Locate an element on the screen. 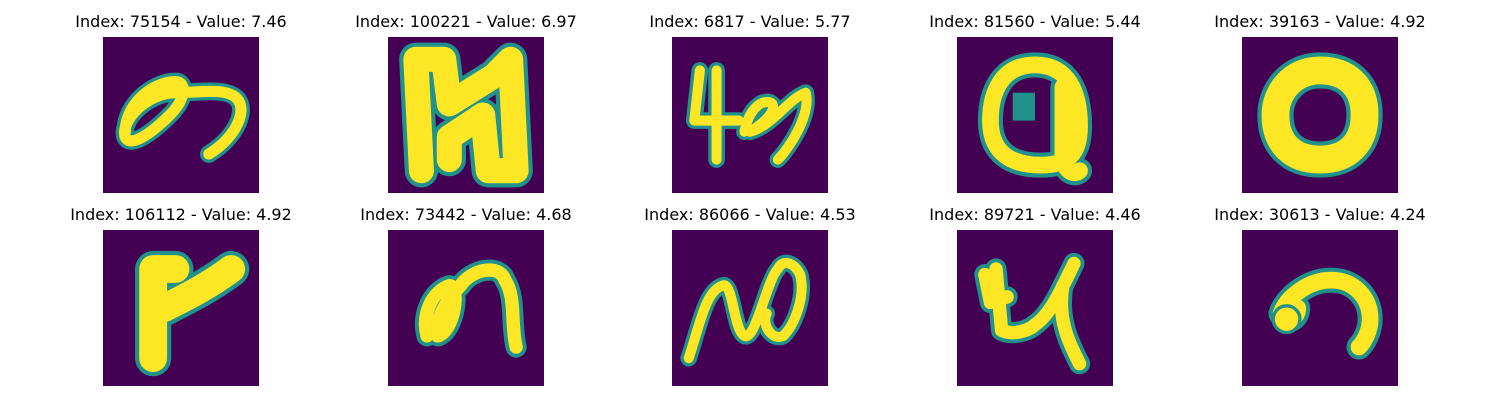 The width and height of the screenshot is (1500, 400). panel-10: Index: 30613 - Value: 4.24 is located at coordinates (1320, 300).